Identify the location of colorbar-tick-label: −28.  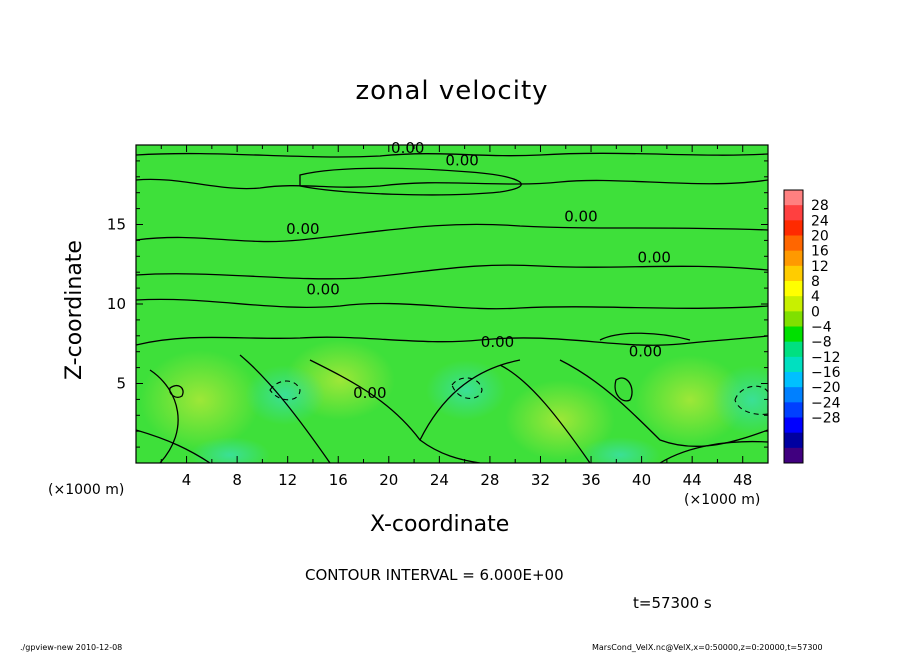
(826, 419).